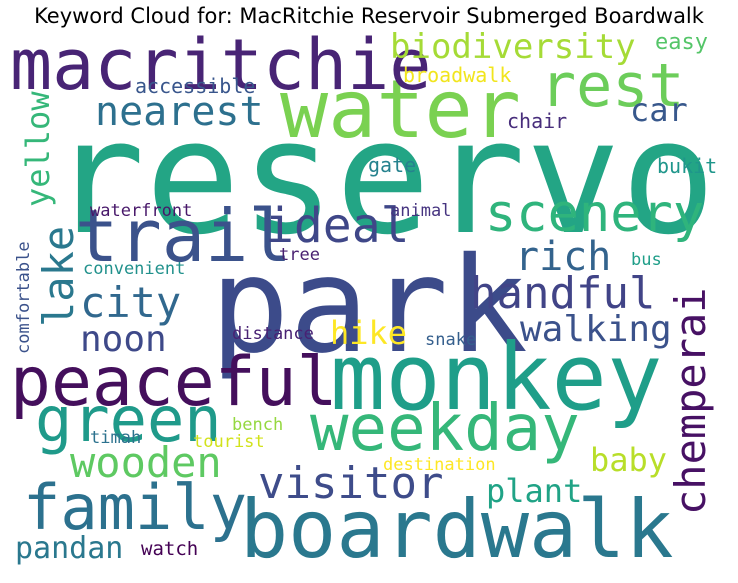  What do you see at coordinates (534, 491) in the screenshot?
I see `word-plant: plant` at bounding box center [534, 491].